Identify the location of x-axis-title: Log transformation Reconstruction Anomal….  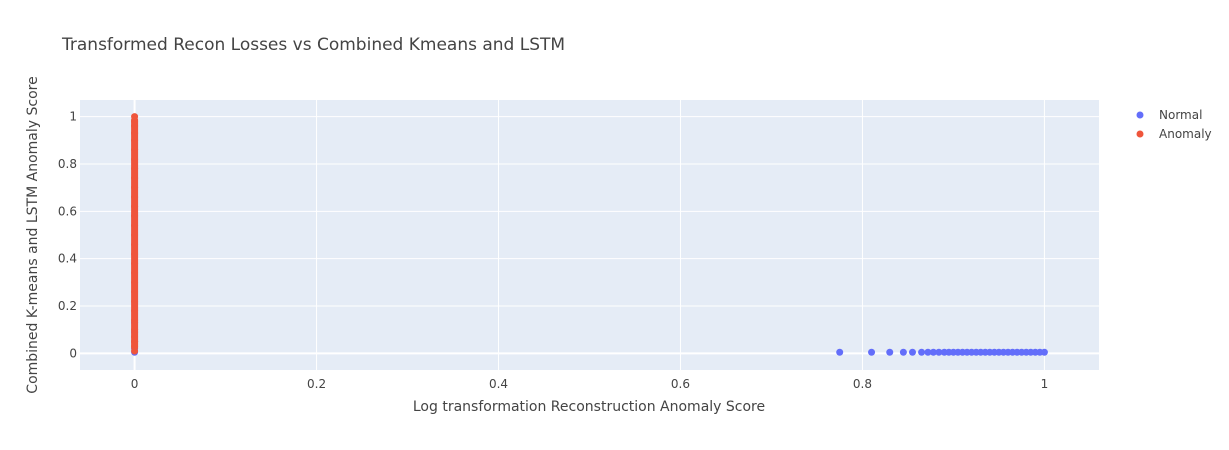
(589, 407).